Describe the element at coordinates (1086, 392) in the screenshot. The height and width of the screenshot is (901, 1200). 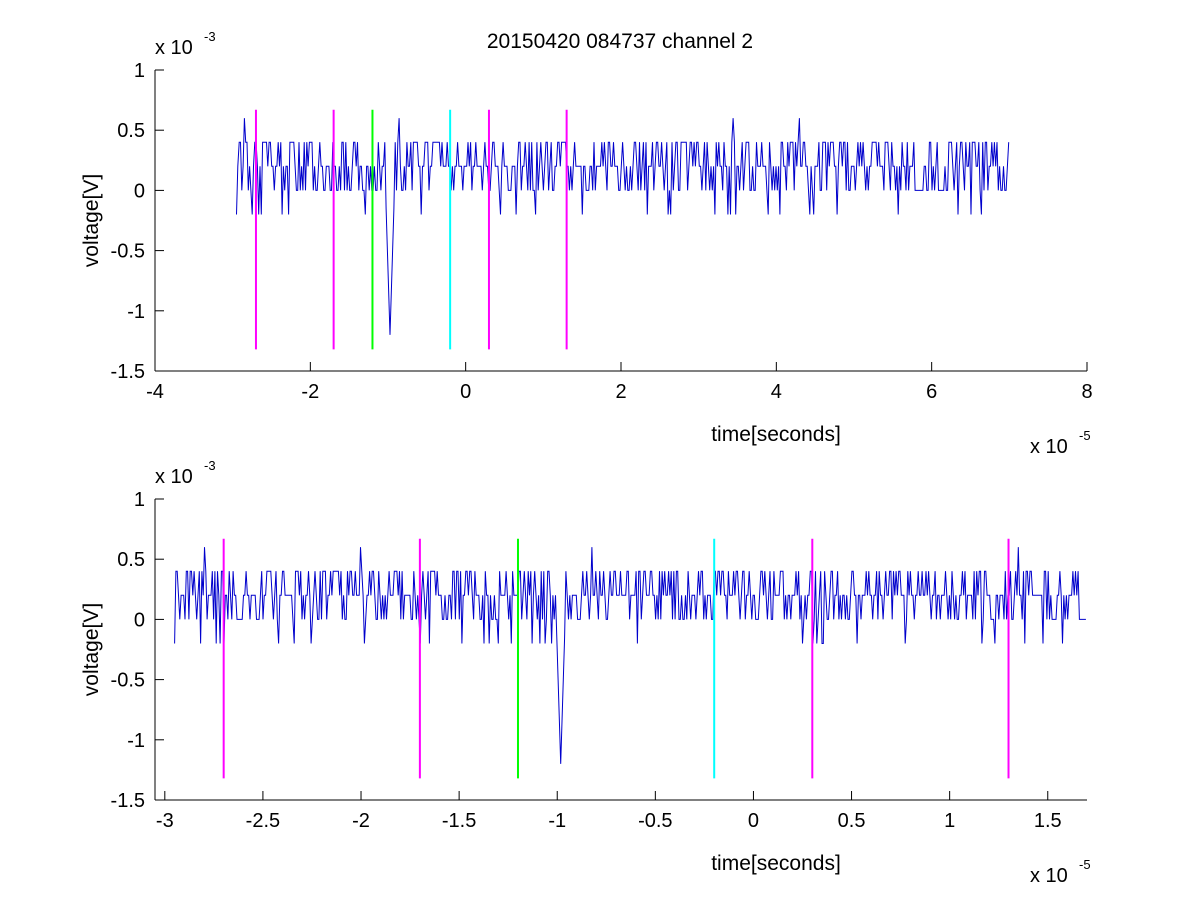
I see `x-tick-label: 8` at that location.